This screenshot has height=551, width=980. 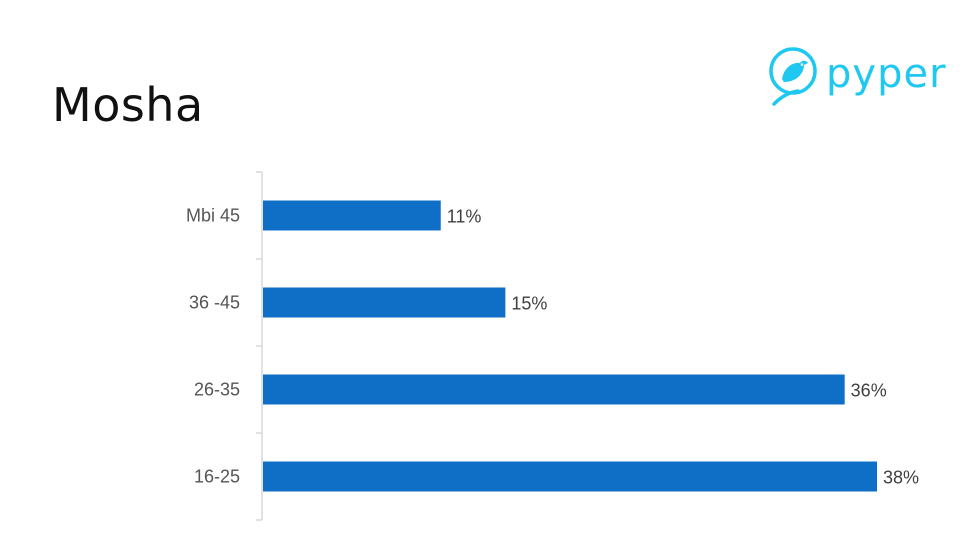 I want to click on category-label: 16-25, so click(x=217, y=477).